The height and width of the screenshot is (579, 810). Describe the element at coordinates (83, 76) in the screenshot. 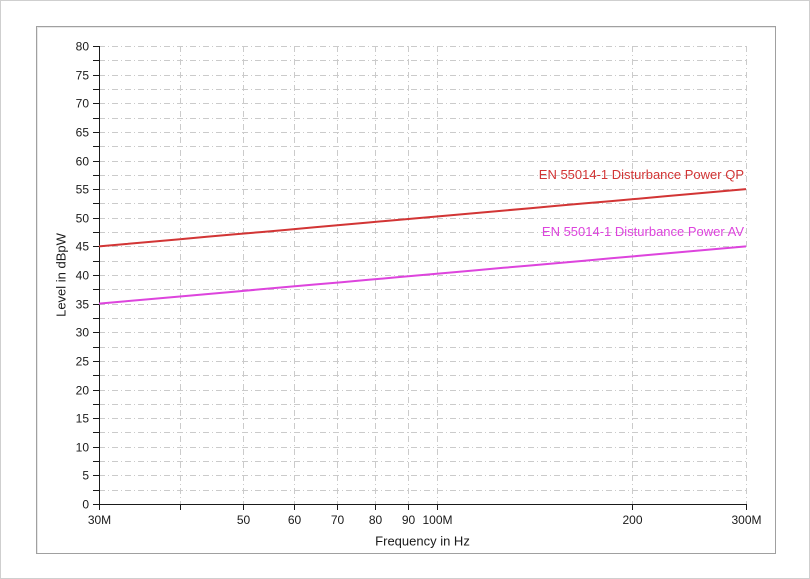

I see `y-tick-label: 75` at that location.